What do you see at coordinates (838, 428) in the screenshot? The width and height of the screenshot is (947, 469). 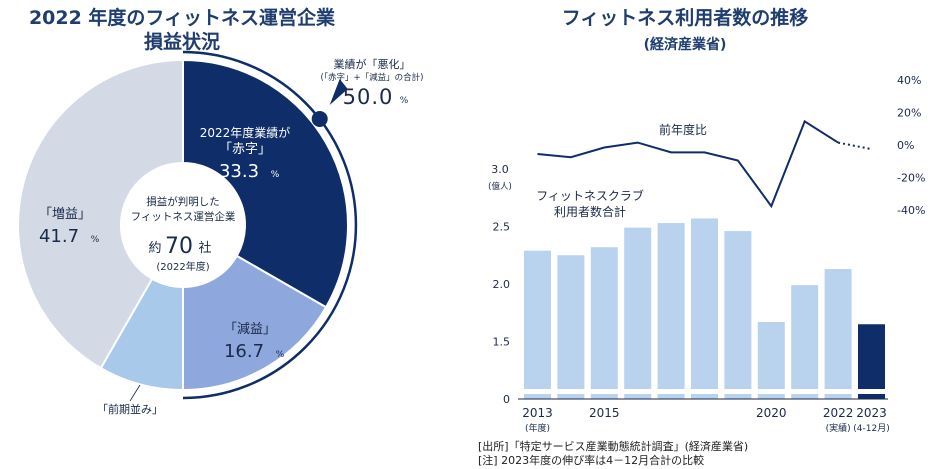 I see `x-tick-sub-3: (実績)` at bounding box center [838, 428].